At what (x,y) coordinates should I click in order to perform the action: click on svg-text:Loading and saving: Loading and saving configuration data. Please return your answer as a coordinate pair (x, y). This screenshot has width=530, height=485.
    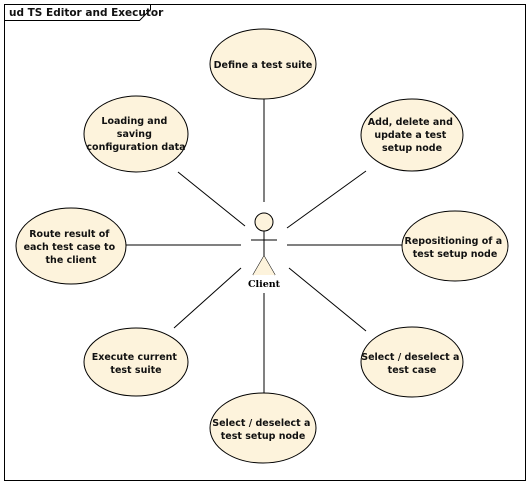
    Looking at the image, I should click on (135, 134).